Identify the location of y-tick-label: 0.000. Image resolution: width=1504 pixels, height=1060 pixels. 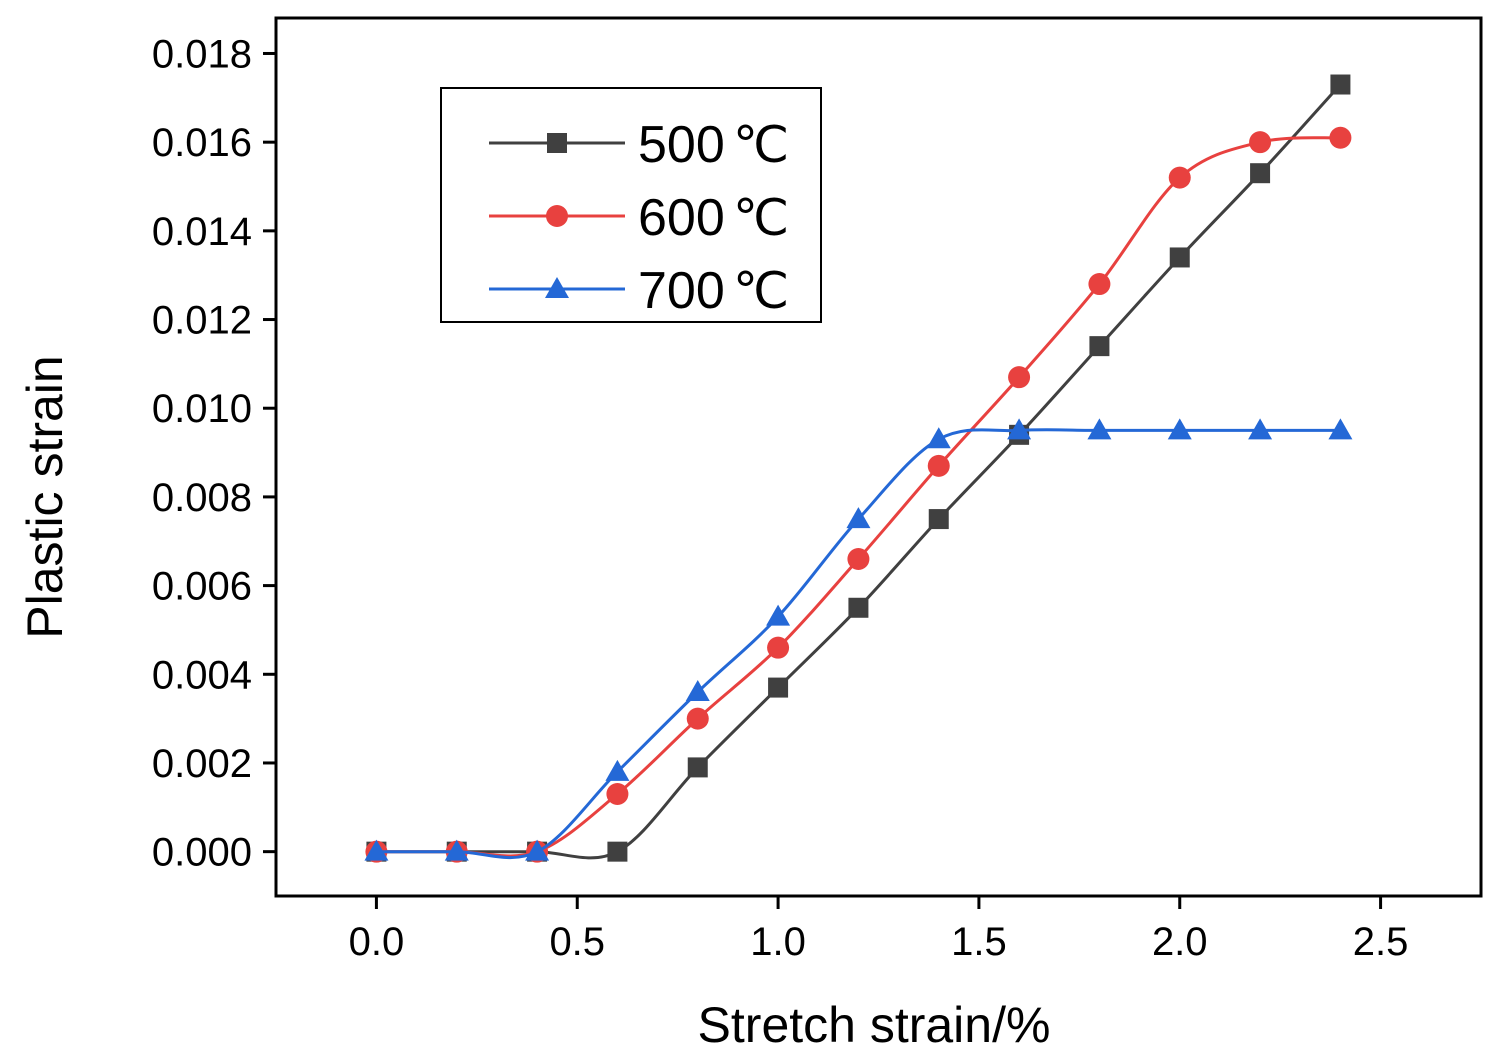
(202, 853).